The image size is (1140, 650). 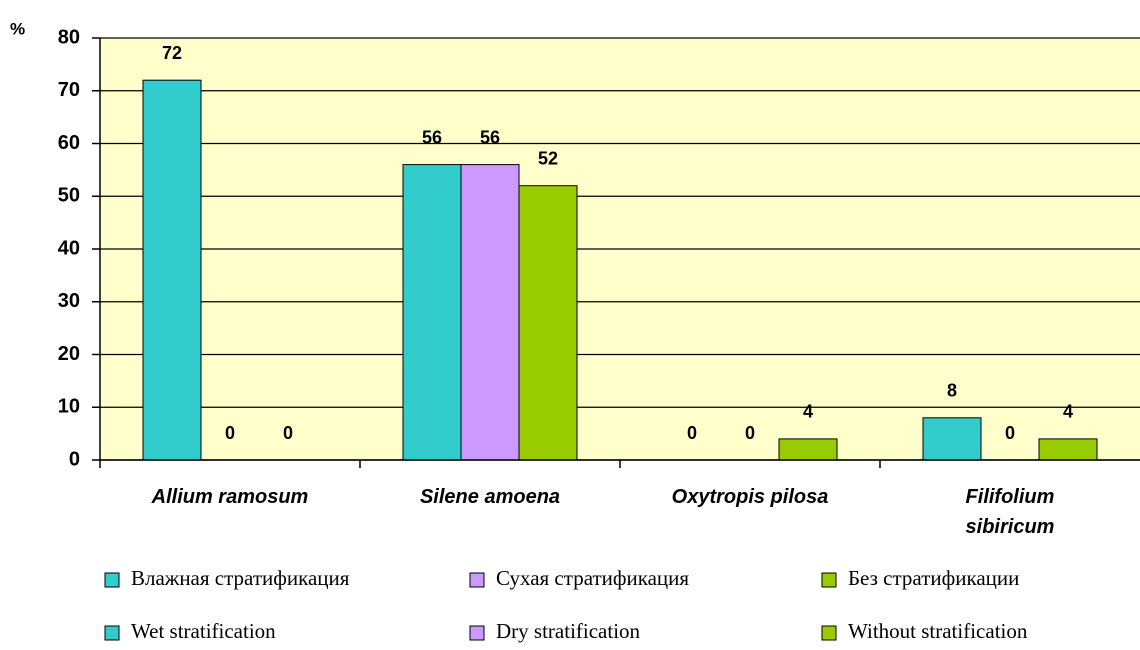 What do you see at coordinates (933, 578) in the screenshot?
I see `legend-label: Без стратификации` at bounding box center [933, 578].